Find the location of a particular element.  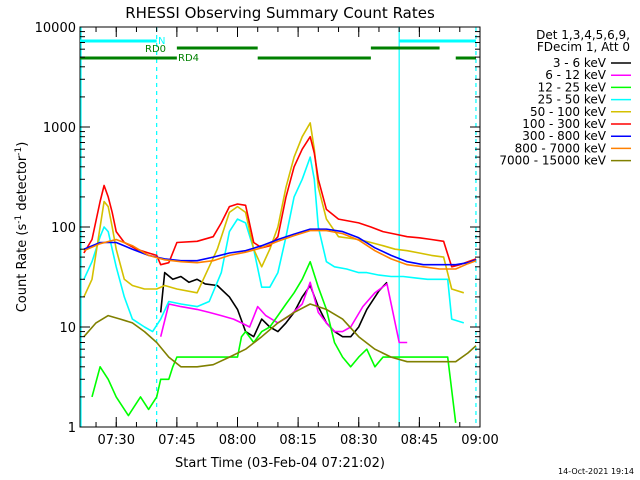

y-tick-label: 10000 is located at coordinates (55, 28).